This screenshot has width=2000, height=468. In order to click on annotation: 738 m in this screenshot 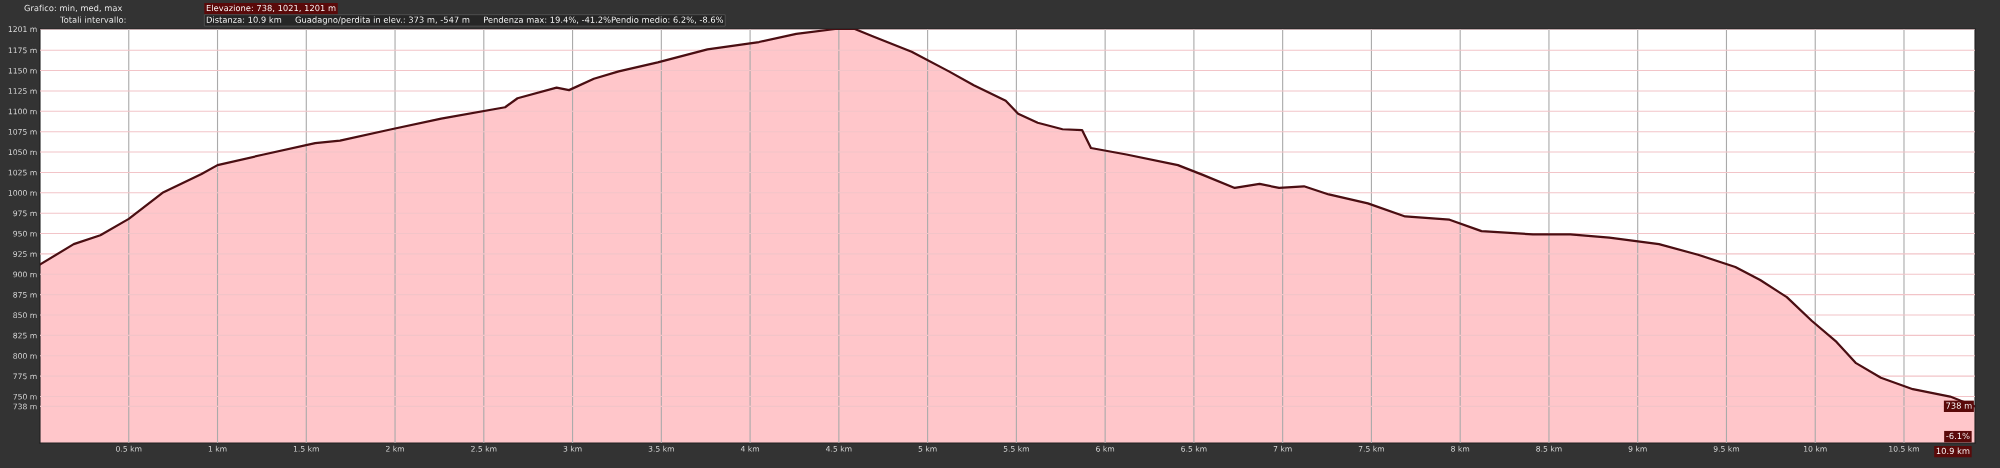, I will do `click(1959, 405)`.